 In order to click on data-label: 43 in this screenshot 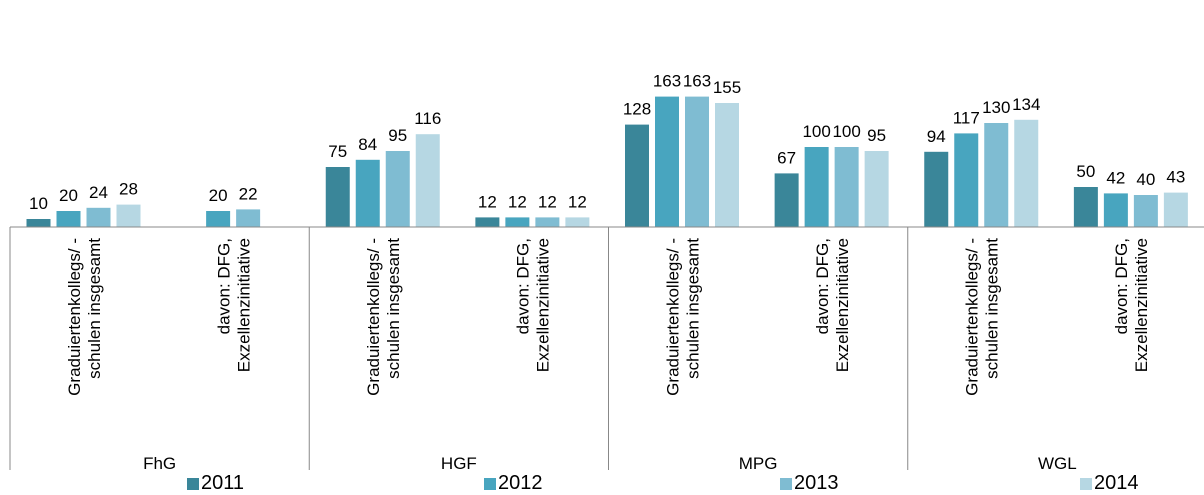, I will do `click(1175, 177)`.